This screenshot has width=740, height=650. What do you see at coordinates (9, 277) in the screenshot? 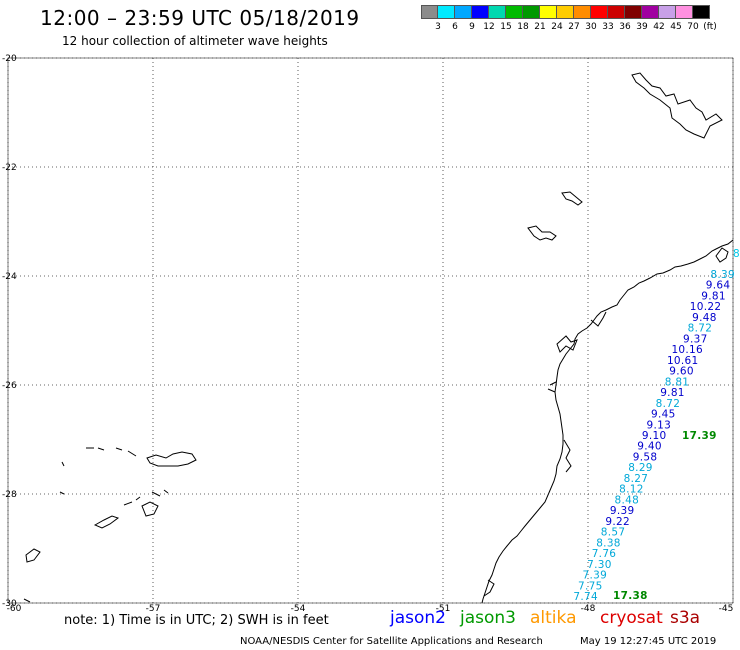
I see `latitude-label: -24` at bounding box center [9, 277].